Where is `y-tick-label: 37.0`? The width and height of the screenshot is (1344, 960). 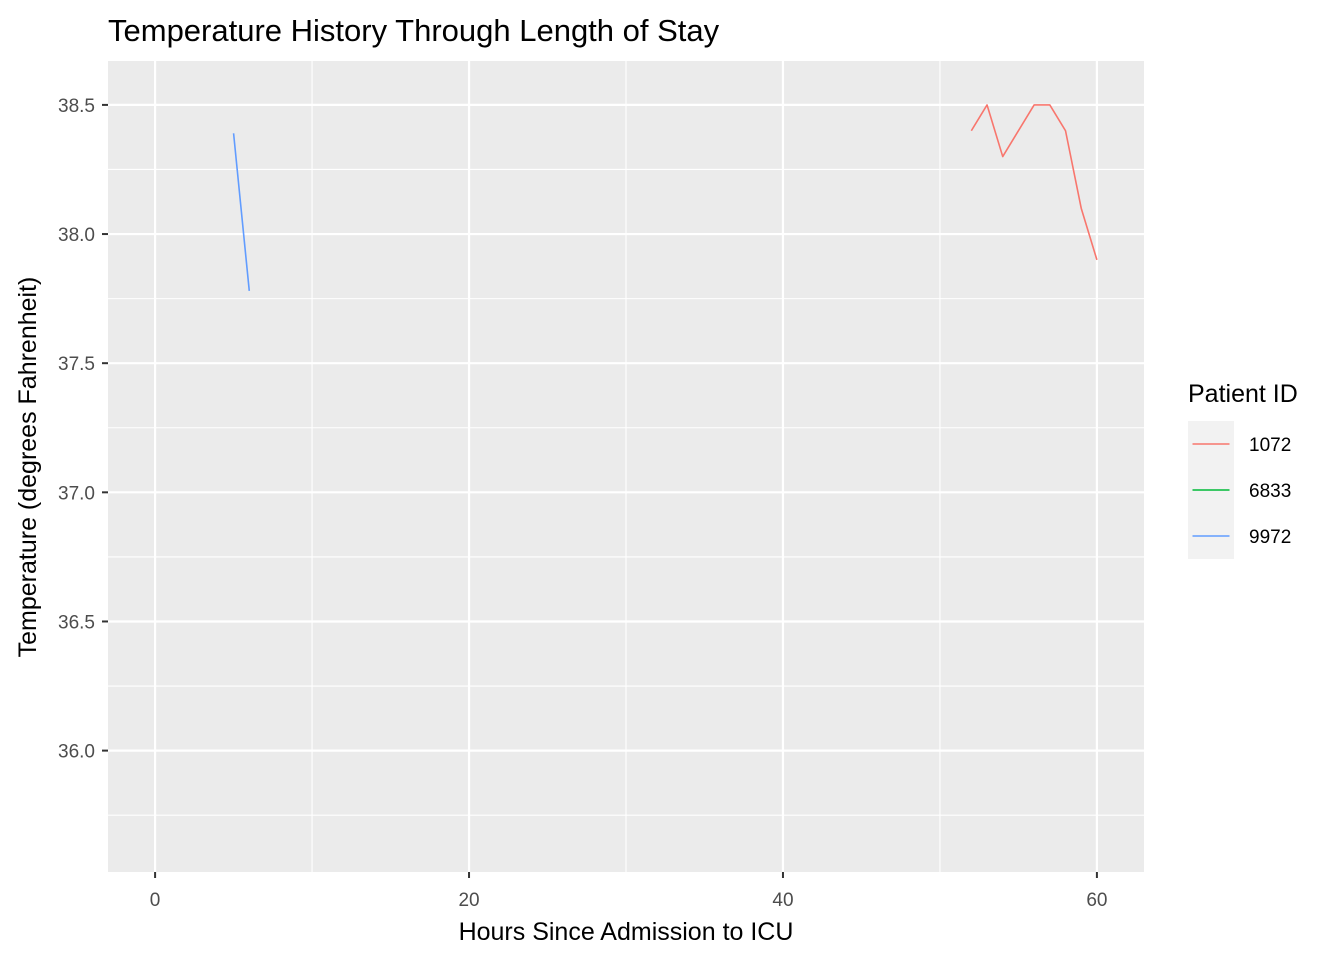 y-tick-label: 37.0 is located at coordinates (76, 493).